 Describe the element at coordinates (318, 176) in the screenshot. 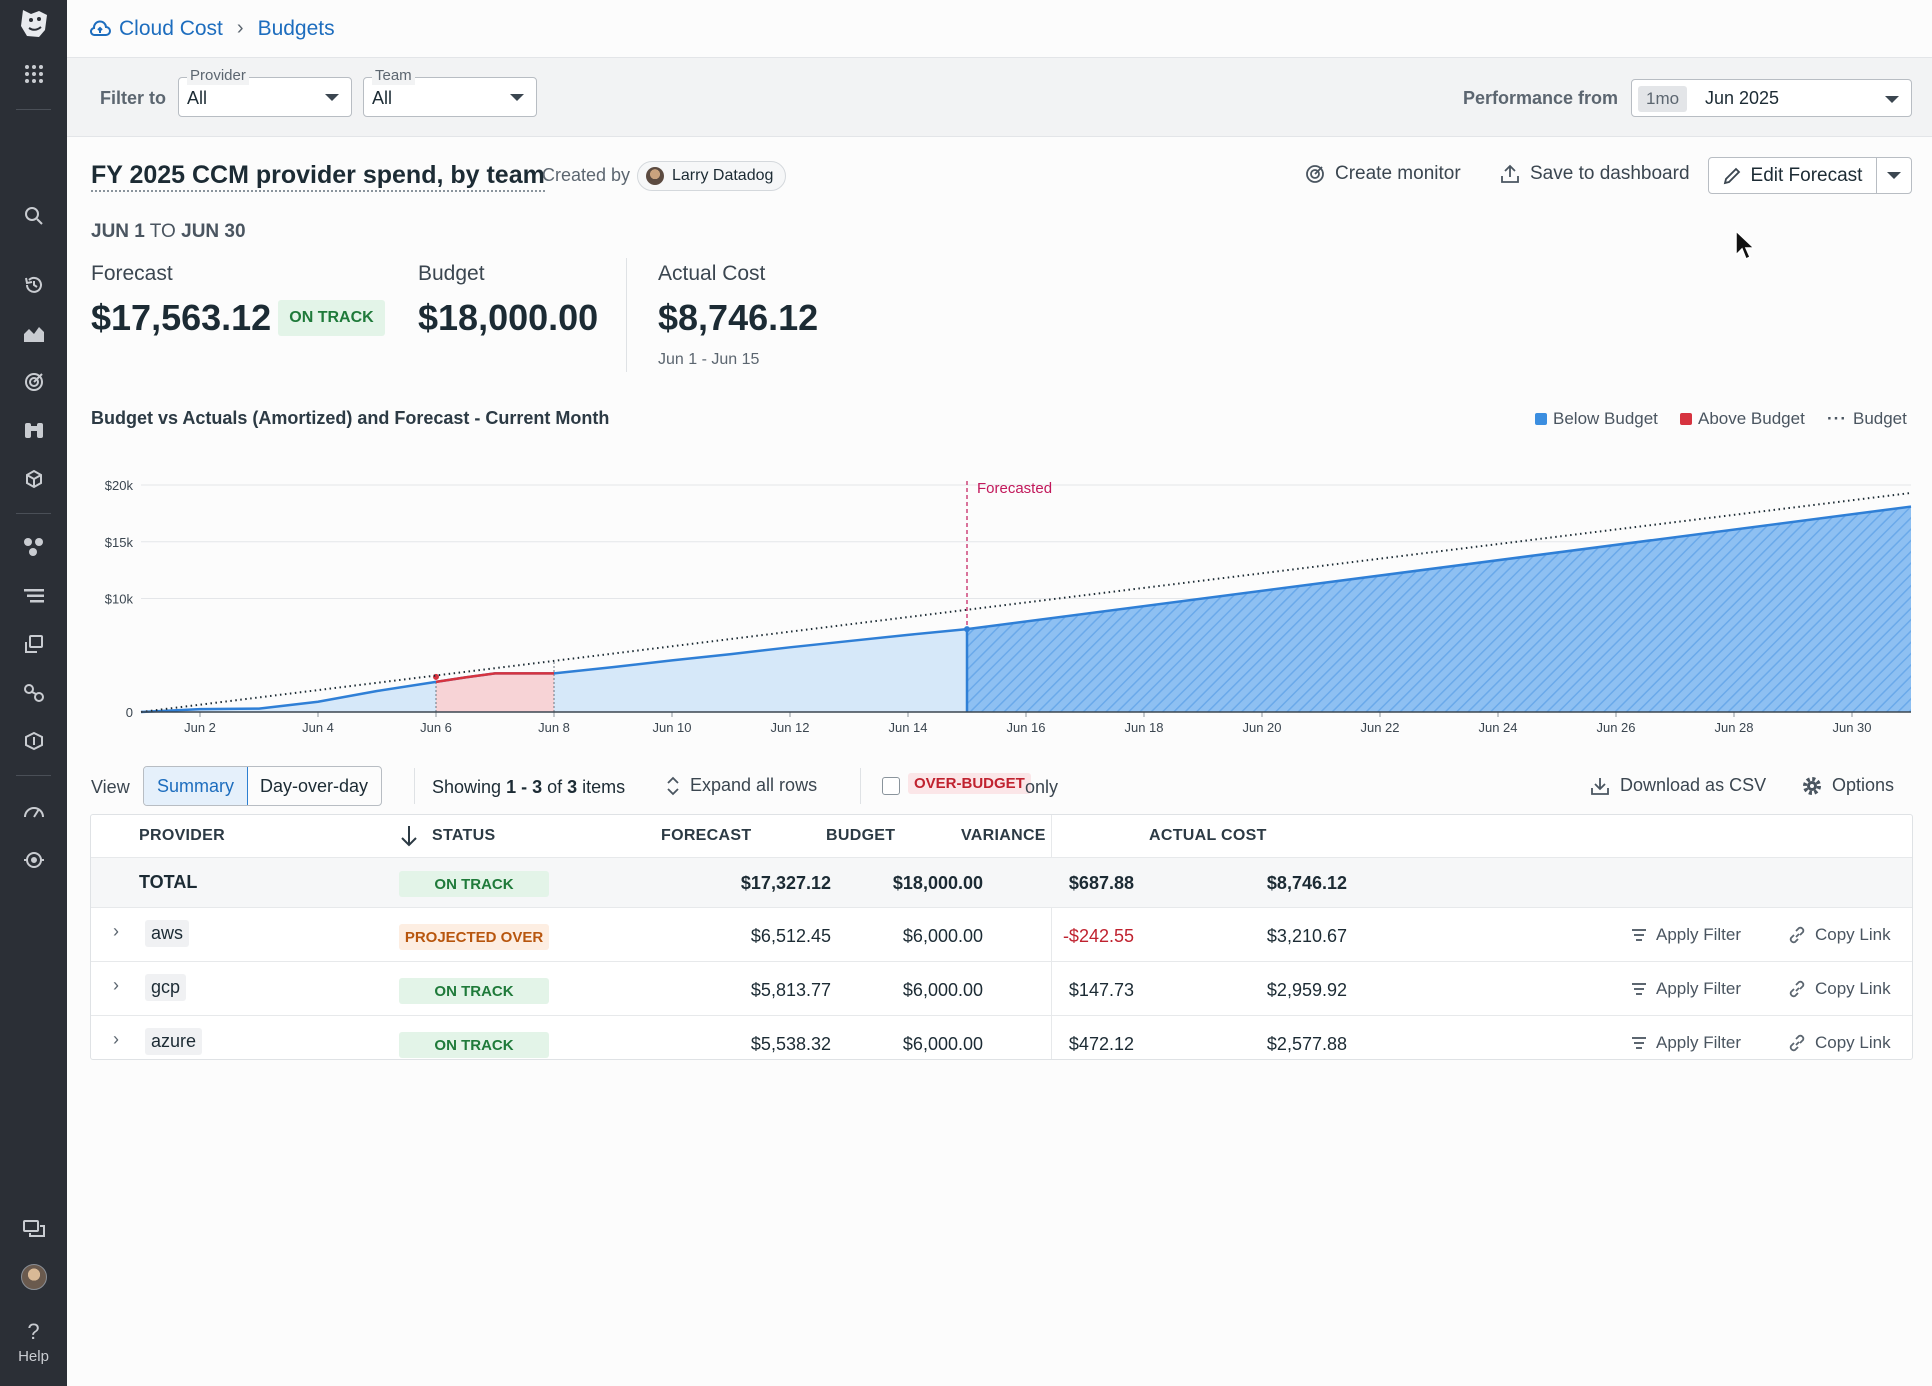

I see `page-title: FY 2025 CCM provider spend, by team` at that location.